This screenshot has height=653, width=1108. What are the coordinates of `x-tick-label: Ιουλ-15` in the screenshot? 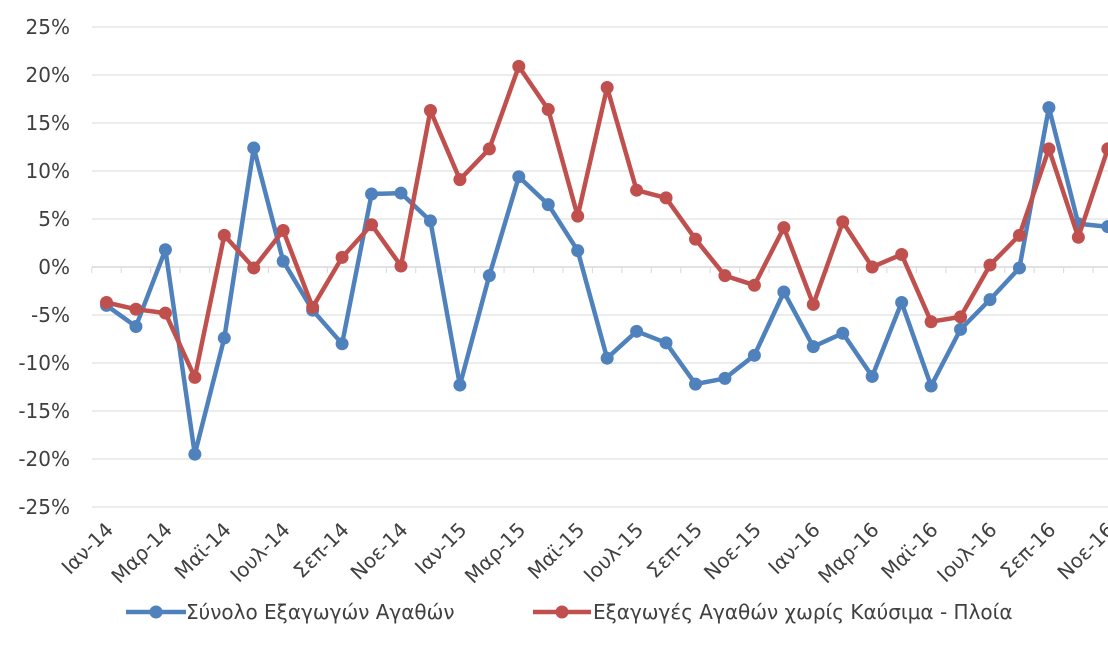 It's located at (613, 552).